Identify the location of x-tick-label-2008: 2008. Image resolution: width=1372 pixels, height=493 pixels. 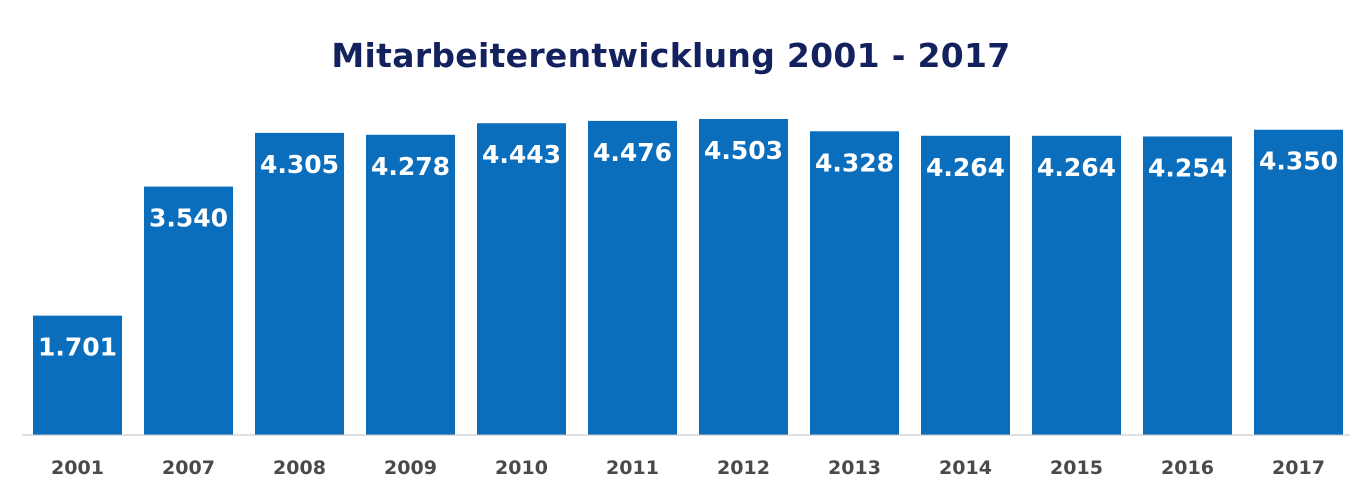
(299, 468).